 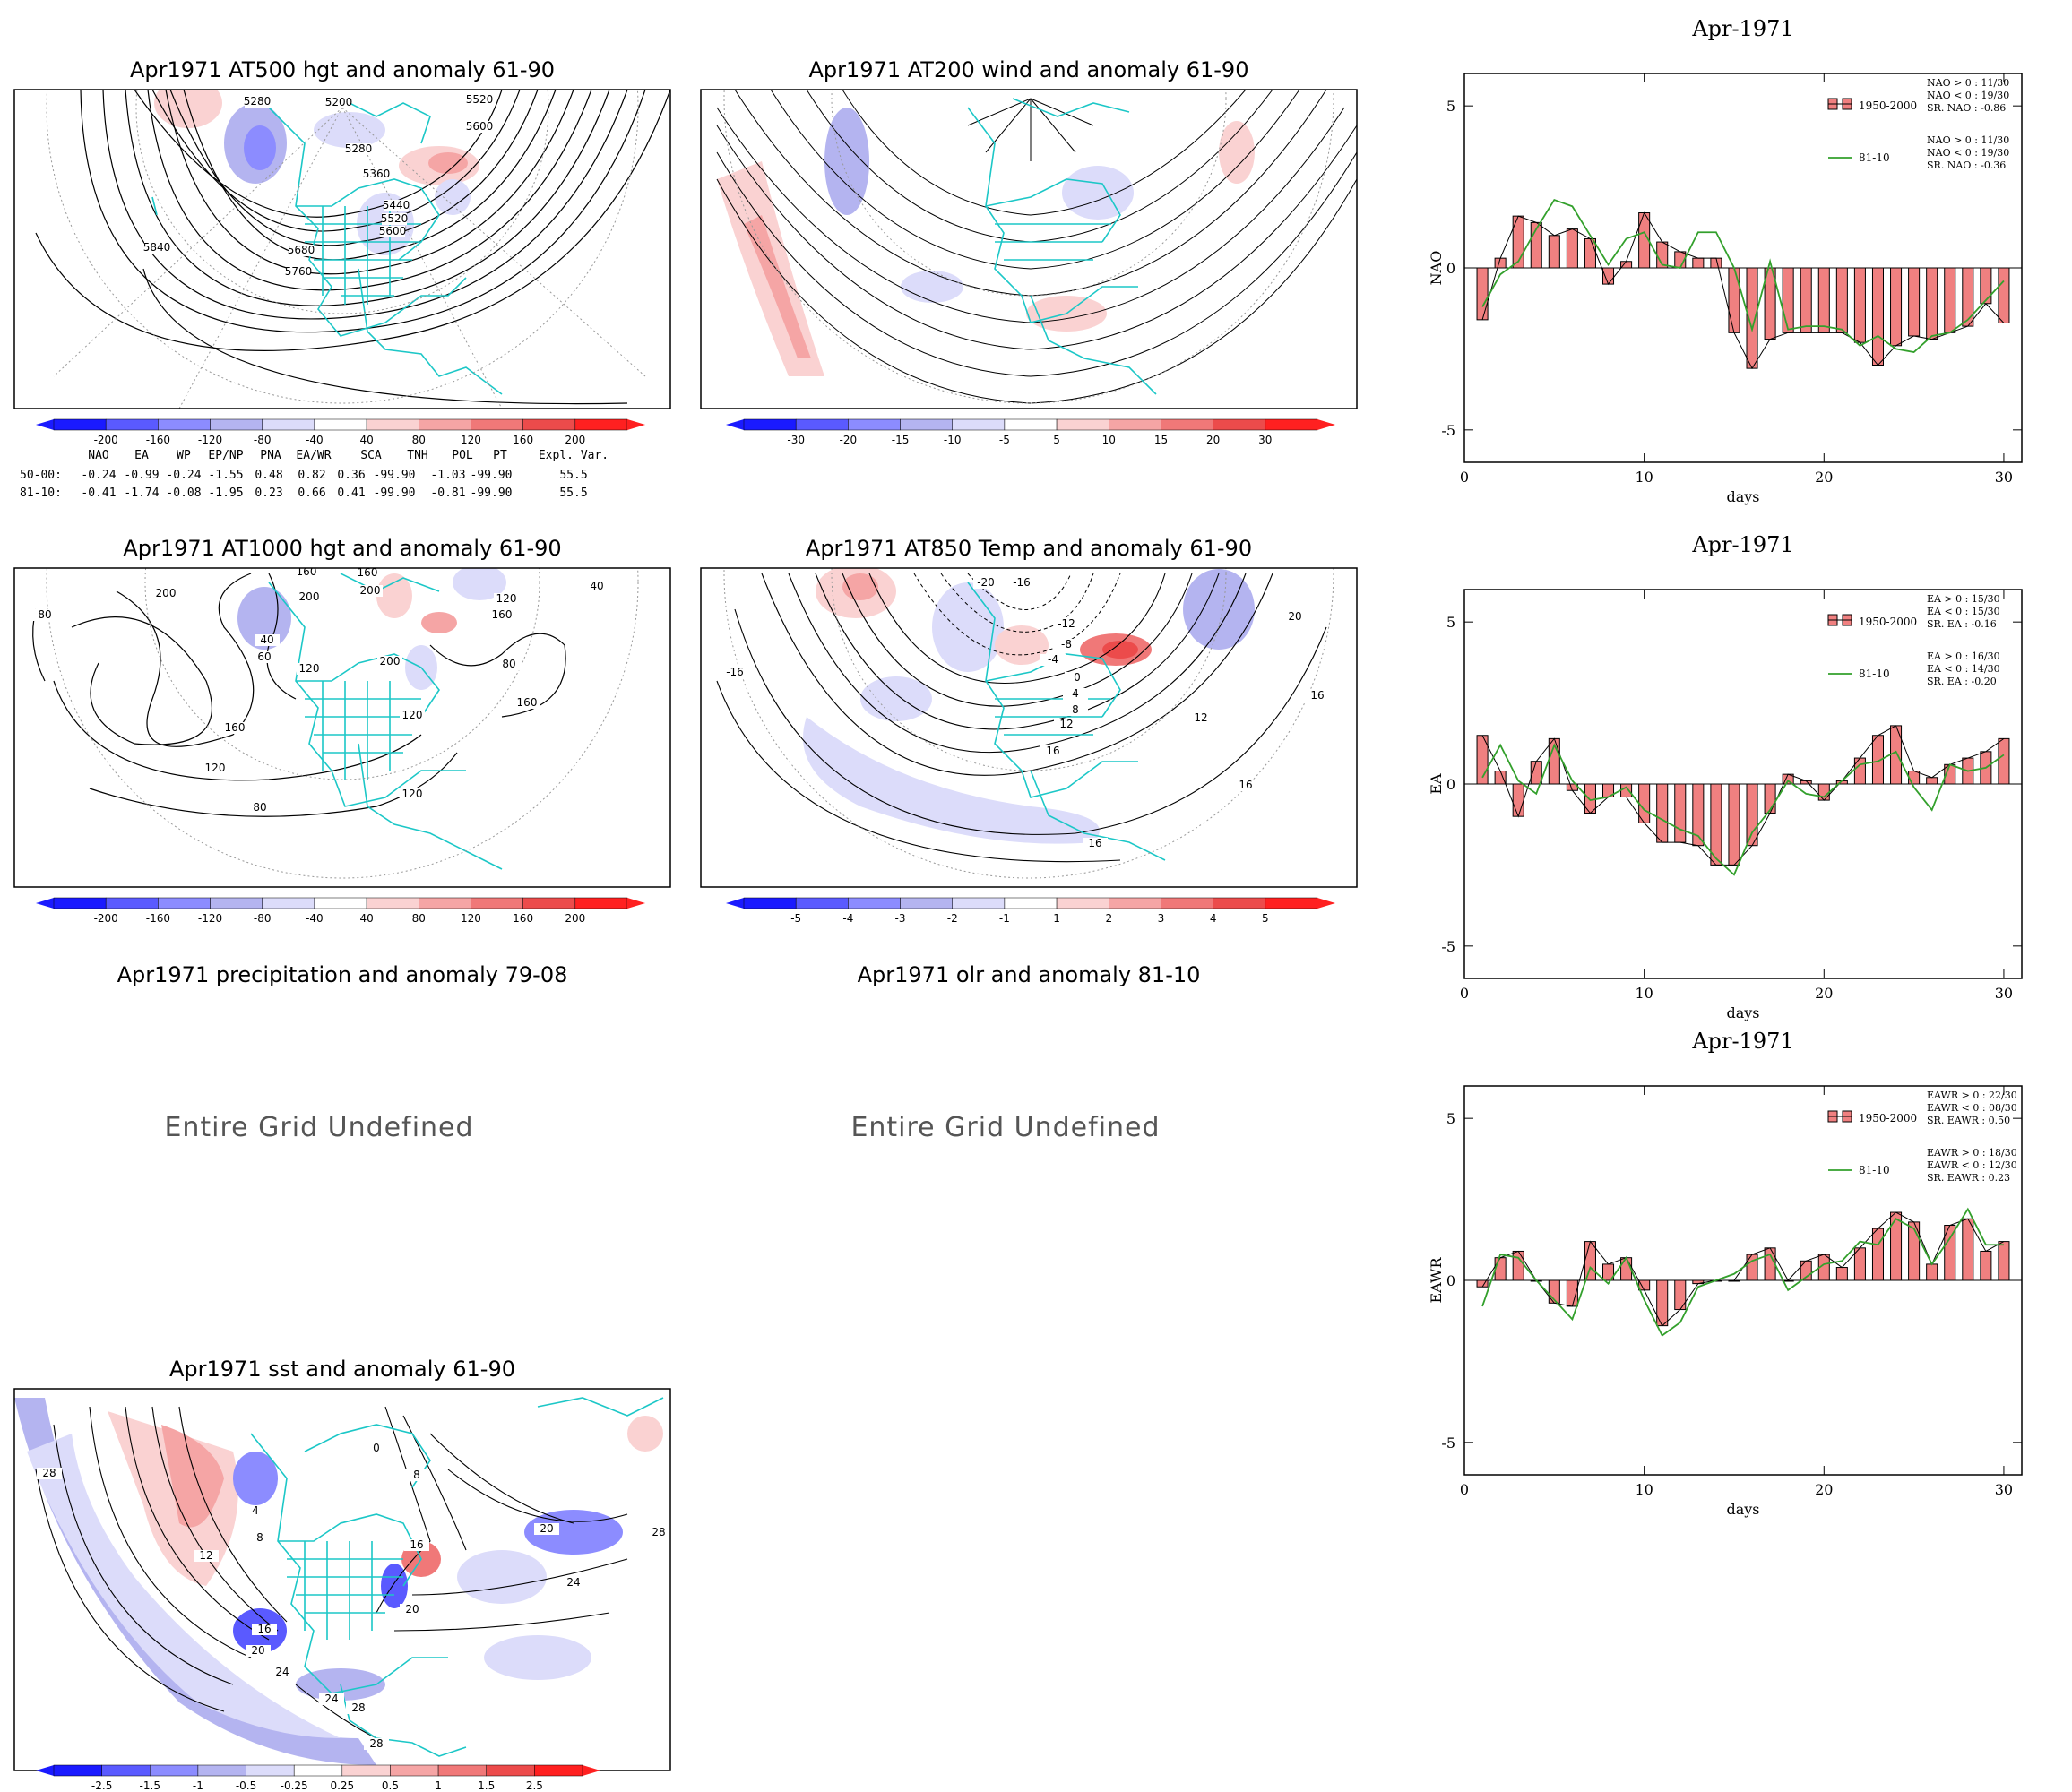 I want to click on contour-label: 60, so click(x=264, y=656).